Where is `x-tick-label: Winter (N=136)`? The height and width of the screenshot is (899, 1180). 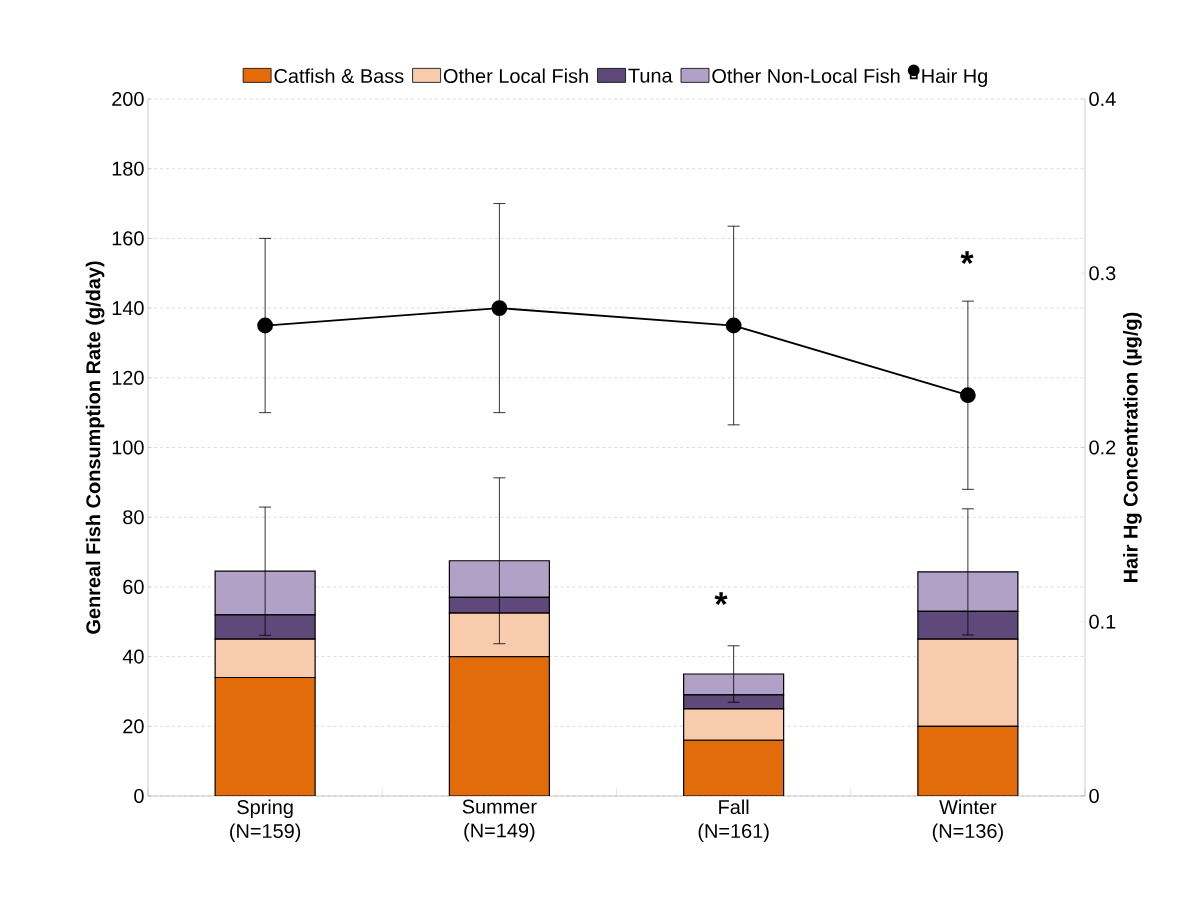 x-tick-label: Winter (N=136) is located at coordinates (967, 820).